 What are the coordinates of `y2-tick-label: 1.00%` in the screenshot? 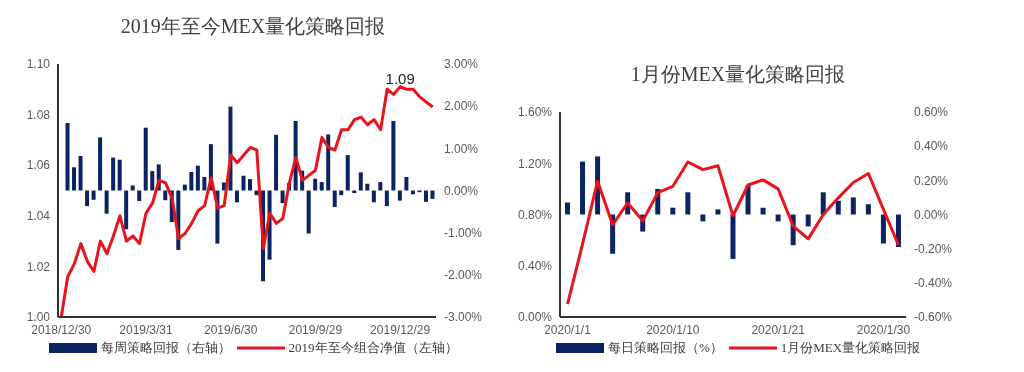 It's located at (461, 148).